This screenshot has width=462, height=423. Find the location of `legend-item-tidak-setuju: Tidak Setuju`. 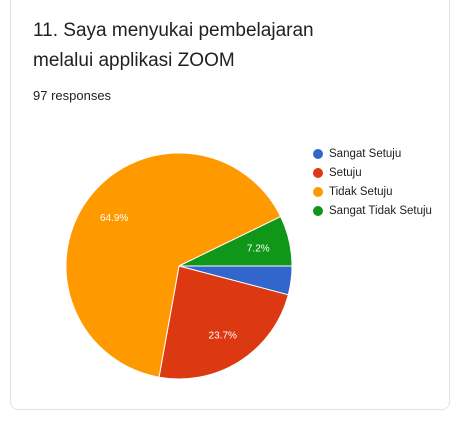

legend-item-tidak-setuju: Tidak Setuju is located at coordinates (375, 192).